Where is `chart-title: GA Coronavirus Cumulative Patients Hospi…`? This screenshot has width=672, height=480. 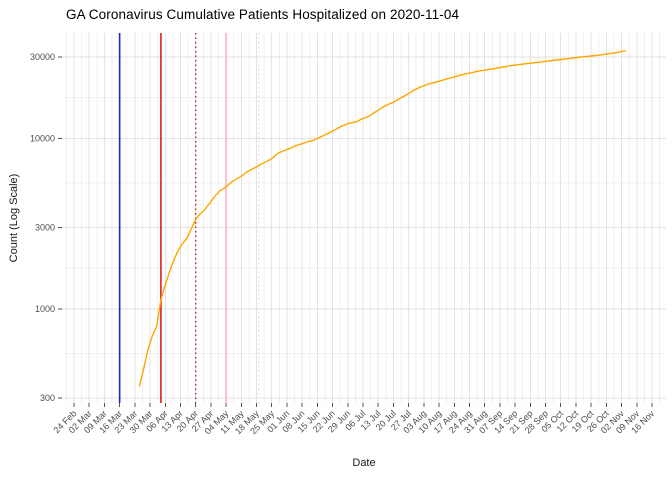
chart-title: GA Coronavirus Cumulative Patients Hospi… is located at coordinates (263, 14).